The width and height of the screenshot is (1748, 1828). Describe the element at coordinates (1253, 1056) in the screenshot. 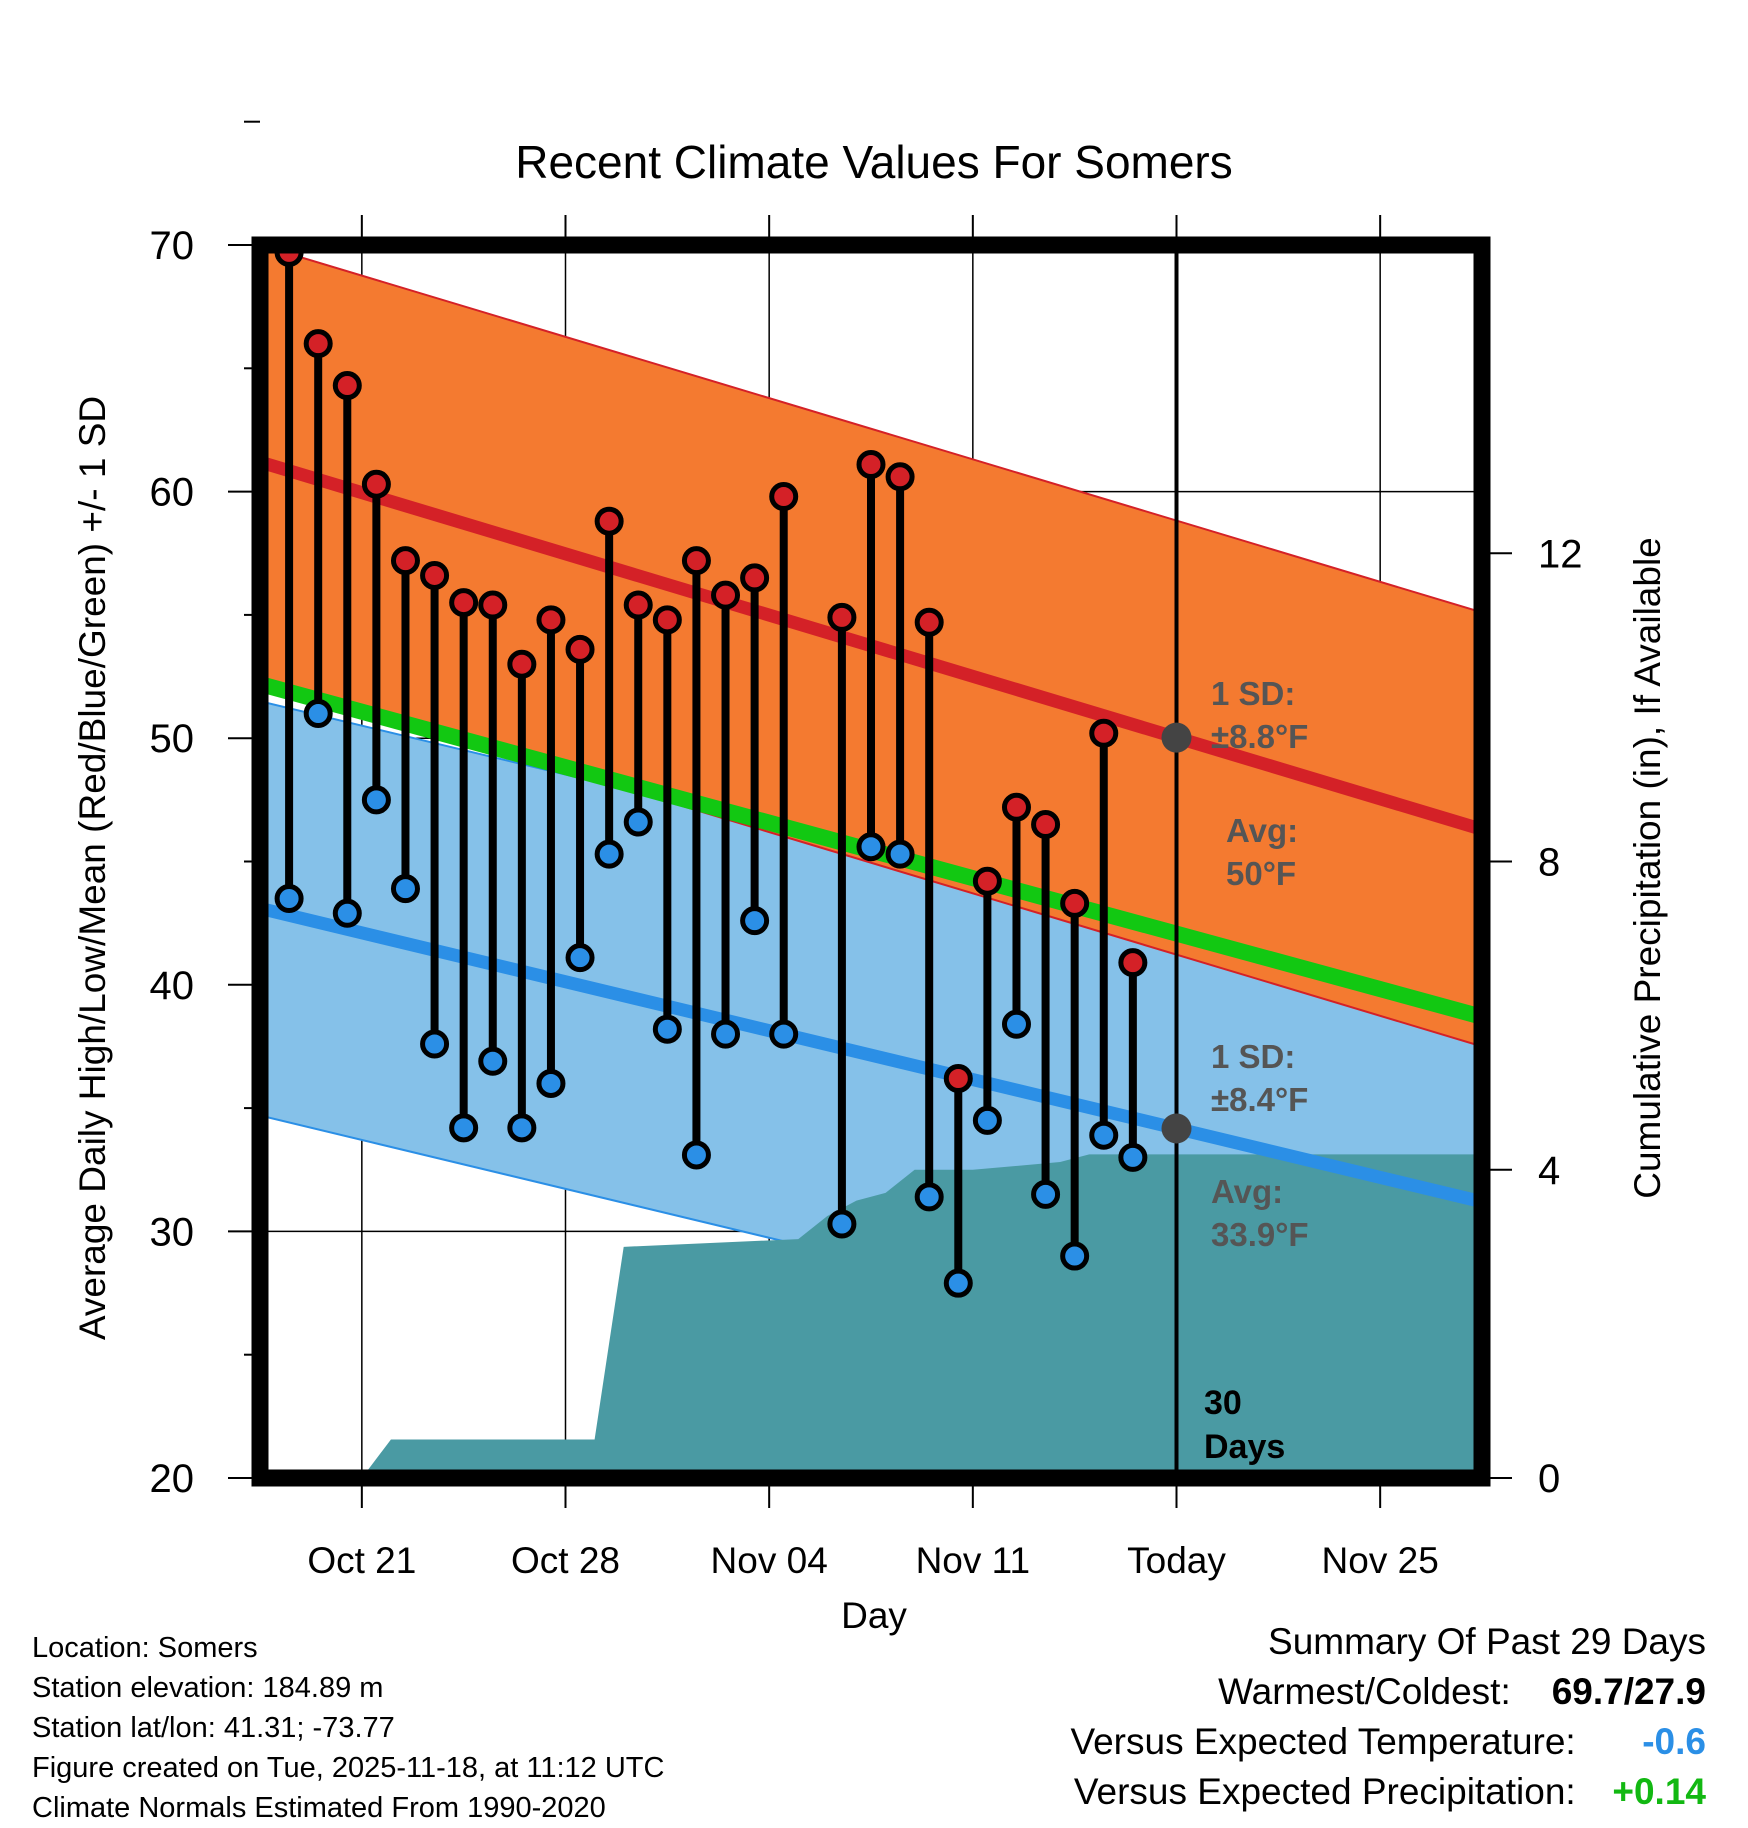

I see `low-sd-label: 1 SD:` at that location.